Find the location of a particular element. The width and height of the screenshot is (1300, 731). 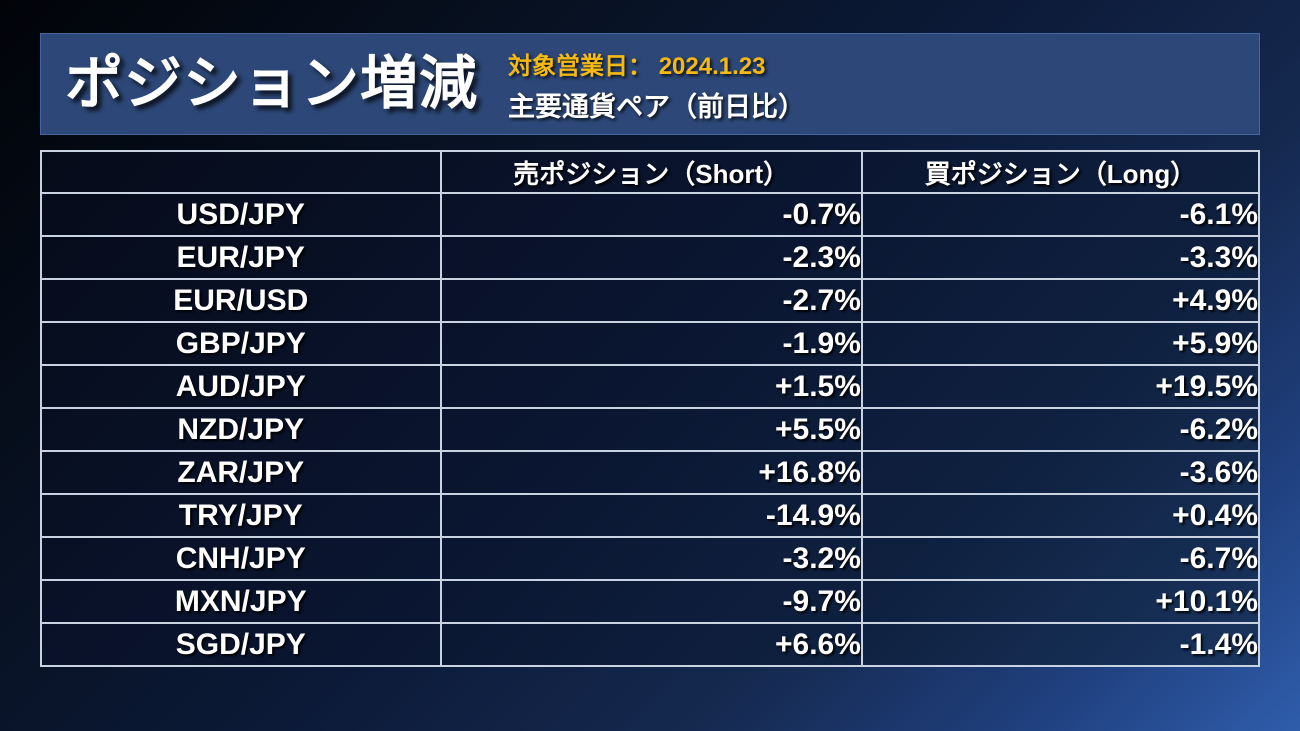

table-row: USD/JPY -0.7% -6.1% is located at coordinates (650, 214).